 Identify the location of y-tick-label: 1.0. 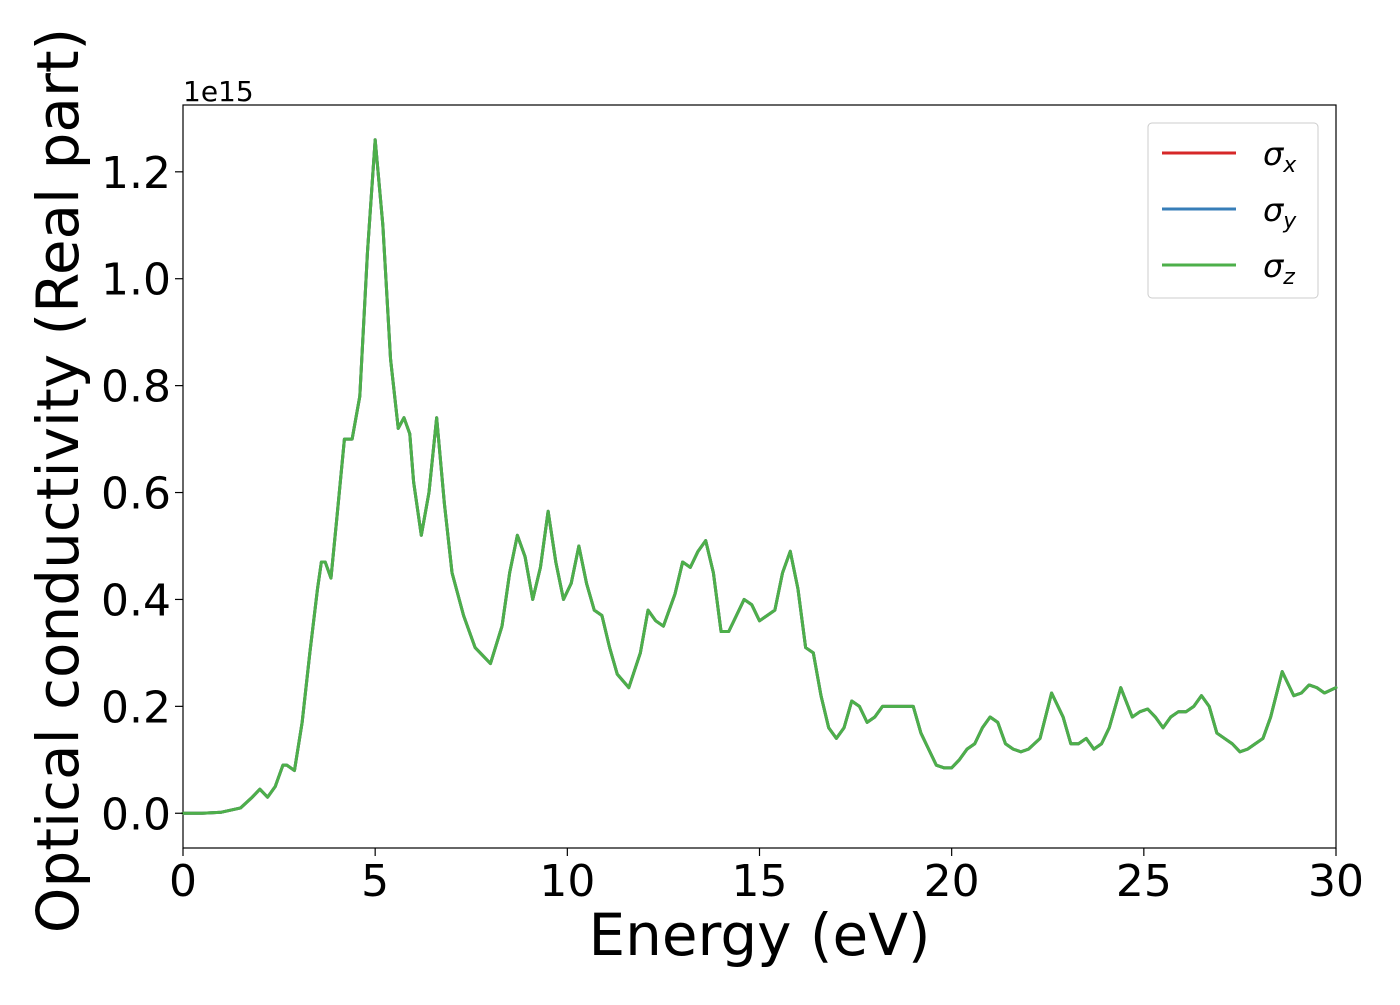
(136, 280).